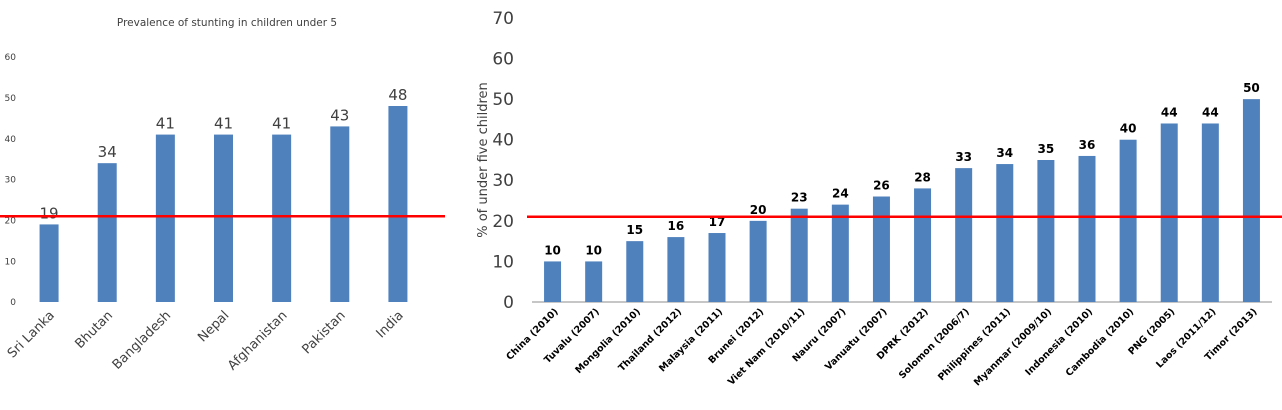  Describe the element at coordinates (107, 152) in the screenshot. I see `chart-1-data-label: 34` at that location.